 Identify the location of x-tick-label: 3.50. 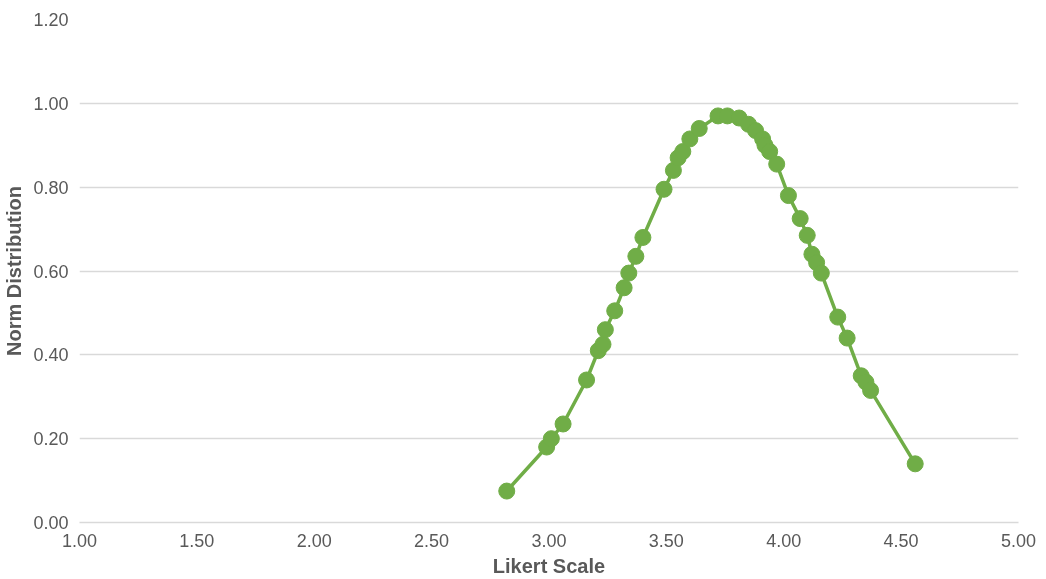
(666, 540).